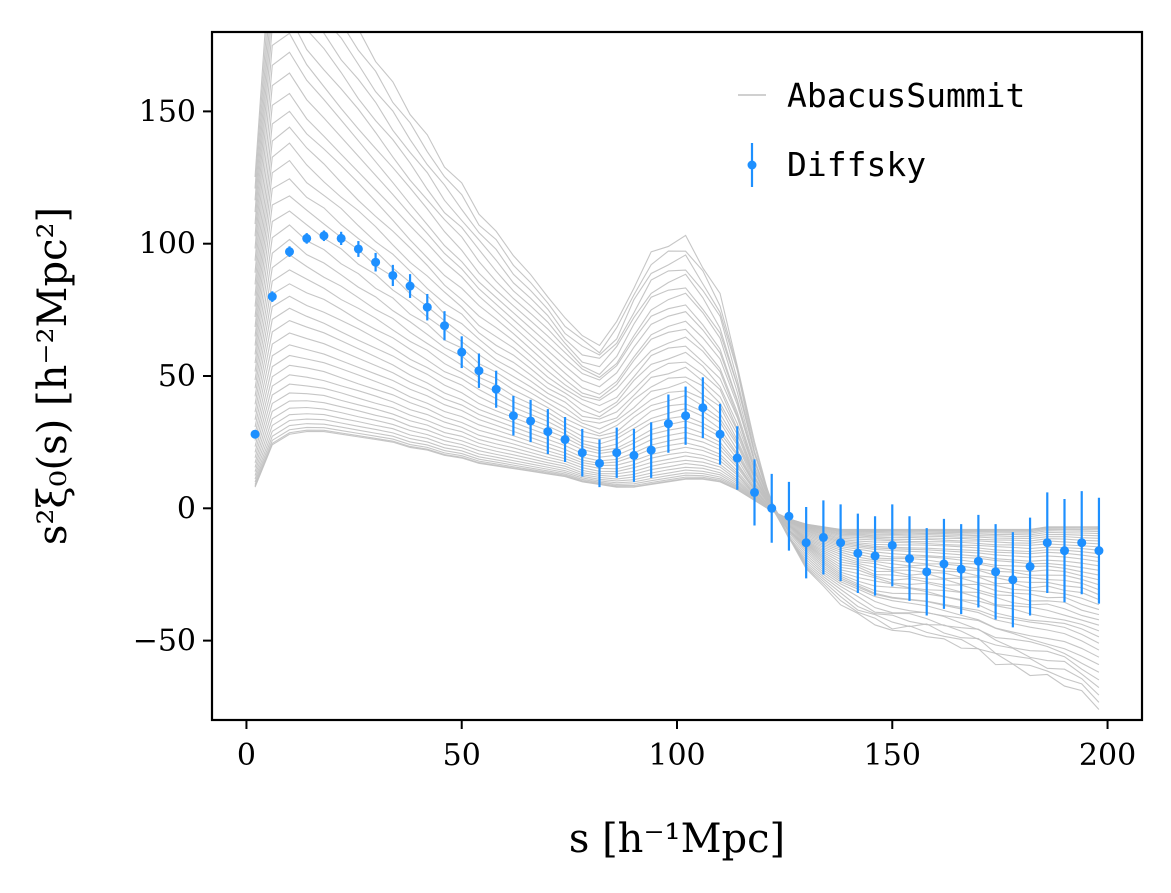  Describe the element at coordinates (167, 244) in the screenshot. I see `y-tick-label: 100` at that location.